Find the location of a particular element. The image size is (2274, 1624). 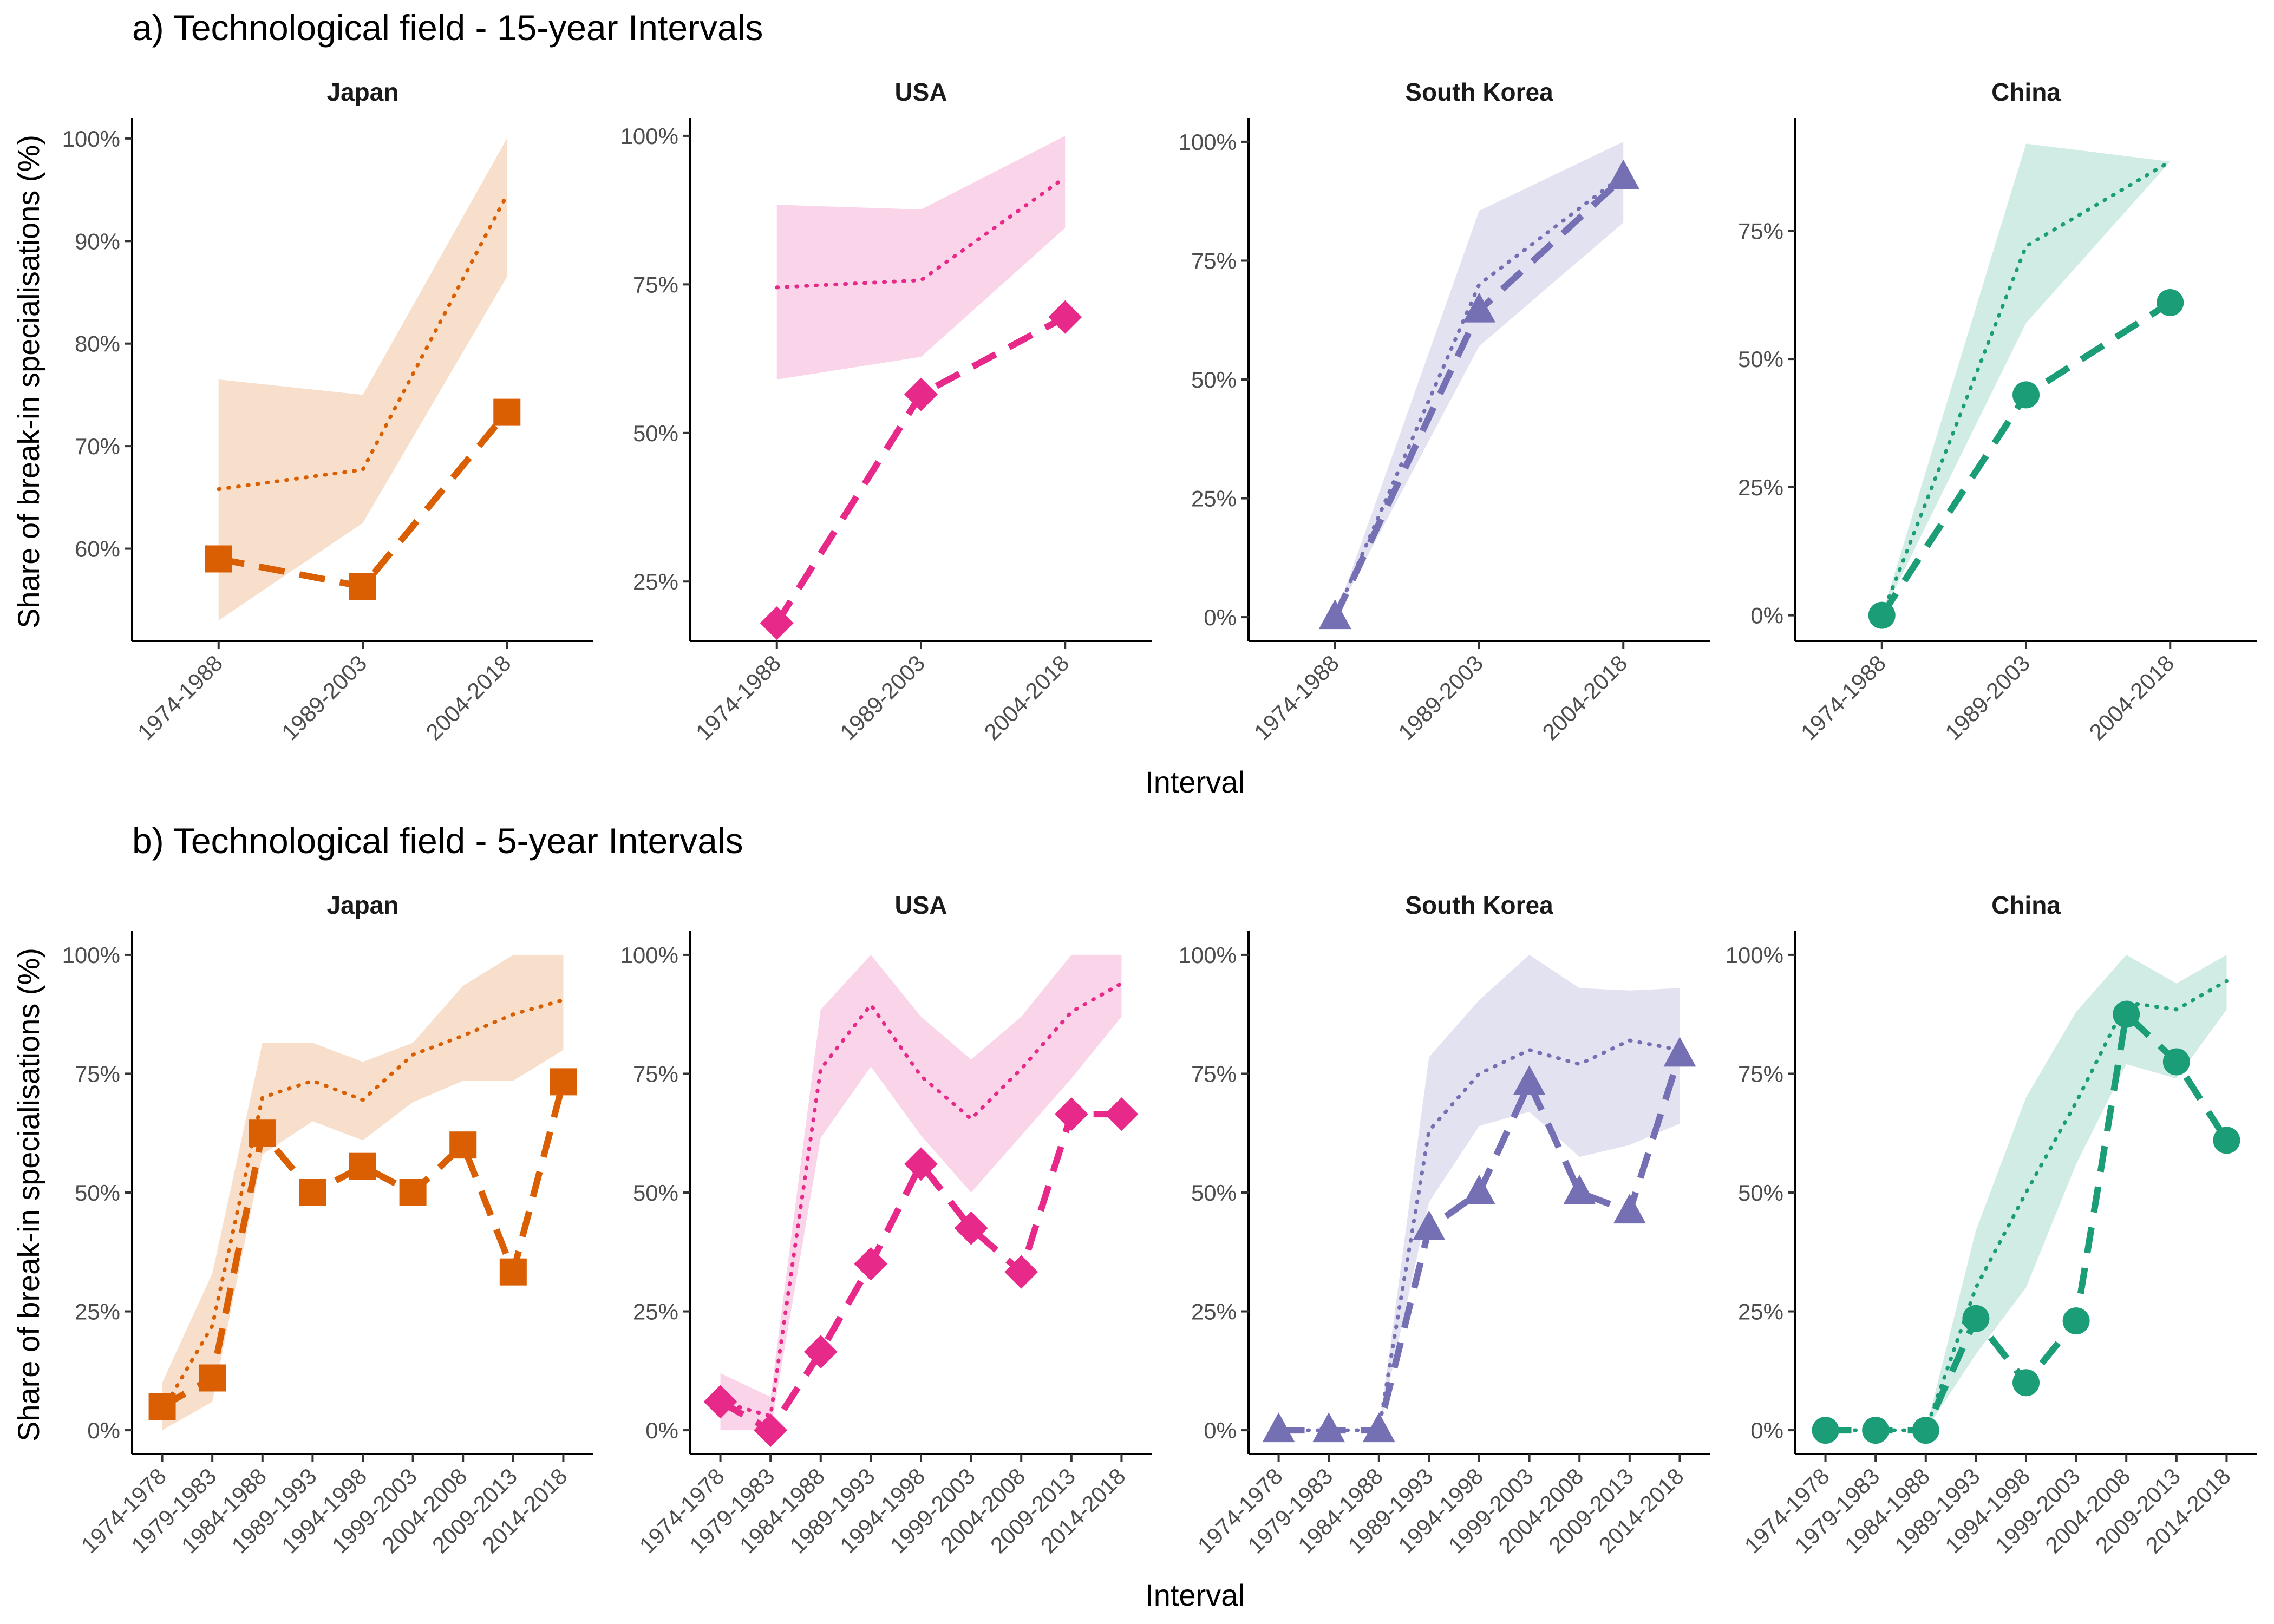

y-tick-label: 90% is located at coordinates (98, 241).